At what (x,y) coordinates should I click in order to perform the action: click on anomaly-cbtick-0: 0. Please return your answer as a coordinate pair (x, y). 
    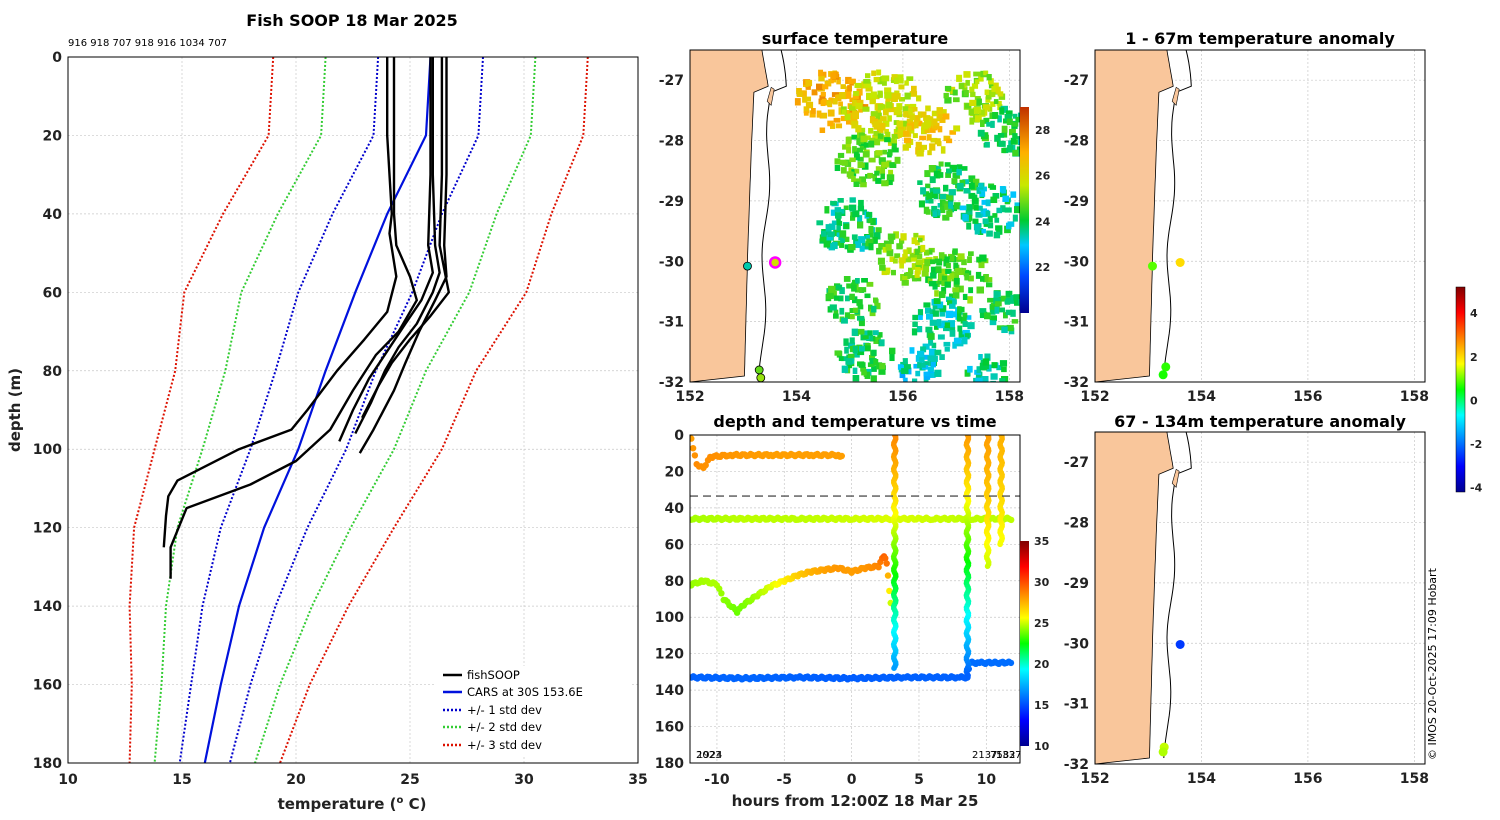
    Looking at the image, I should click on (1474, 400).